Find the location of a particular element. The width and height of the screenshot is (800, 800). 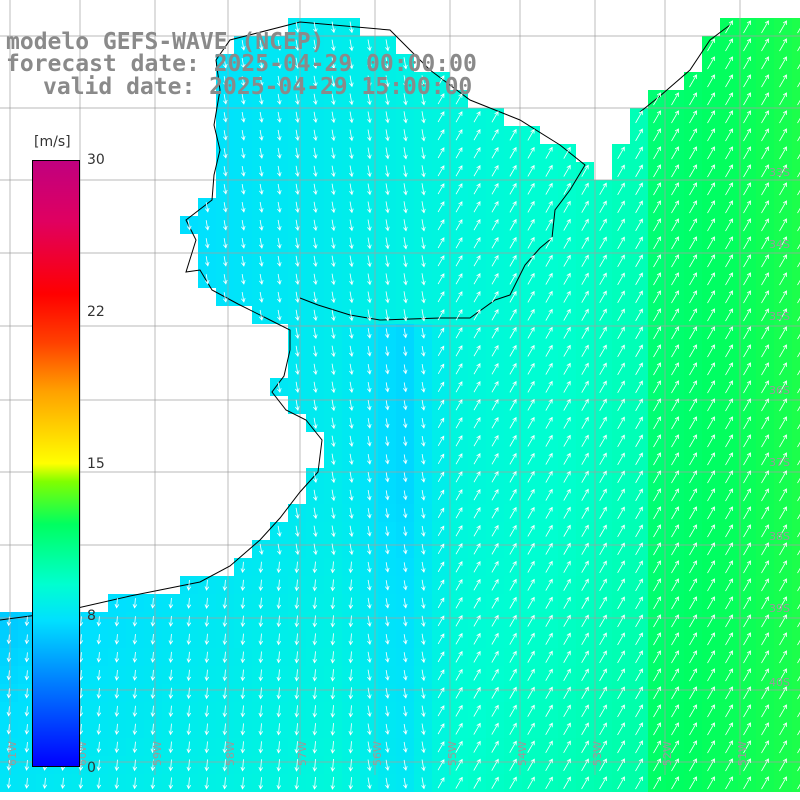

colorbar-unit: [m/s] is located at coordinates (52, 142).